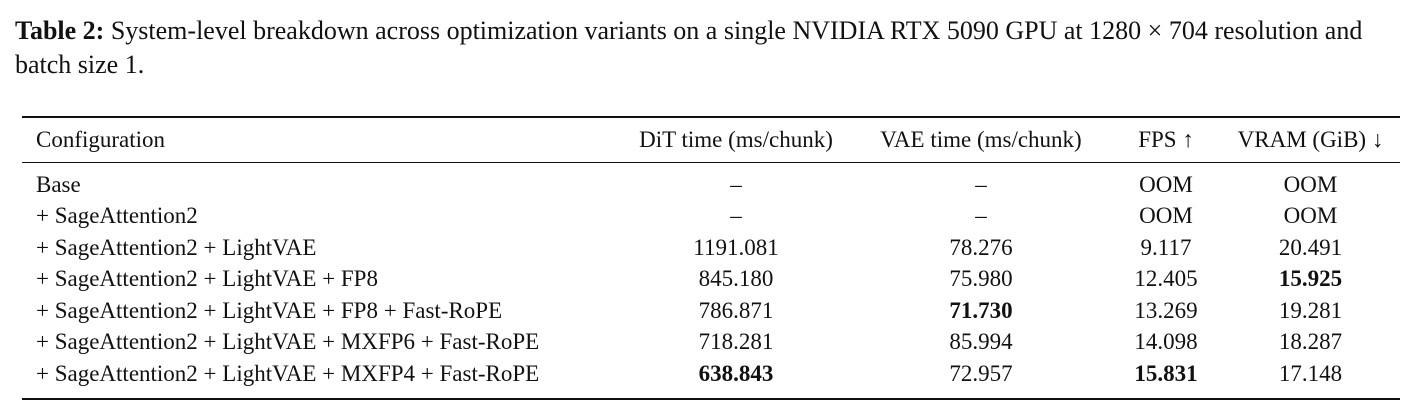 This screenshot has width=1408, height=415. Describe the element at coordinates (1310, 373) in the screenshot. I see `cell-vram: 17.148` at that location.